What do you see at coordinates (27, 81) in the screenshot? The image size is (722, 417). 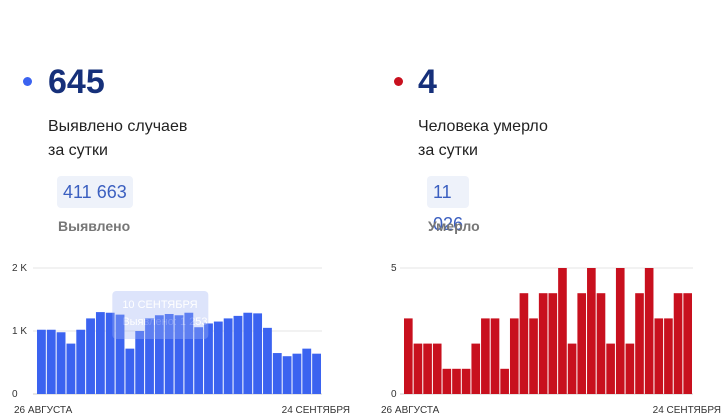 I see `cases-marker-dot` at bounding box center [27, 81].